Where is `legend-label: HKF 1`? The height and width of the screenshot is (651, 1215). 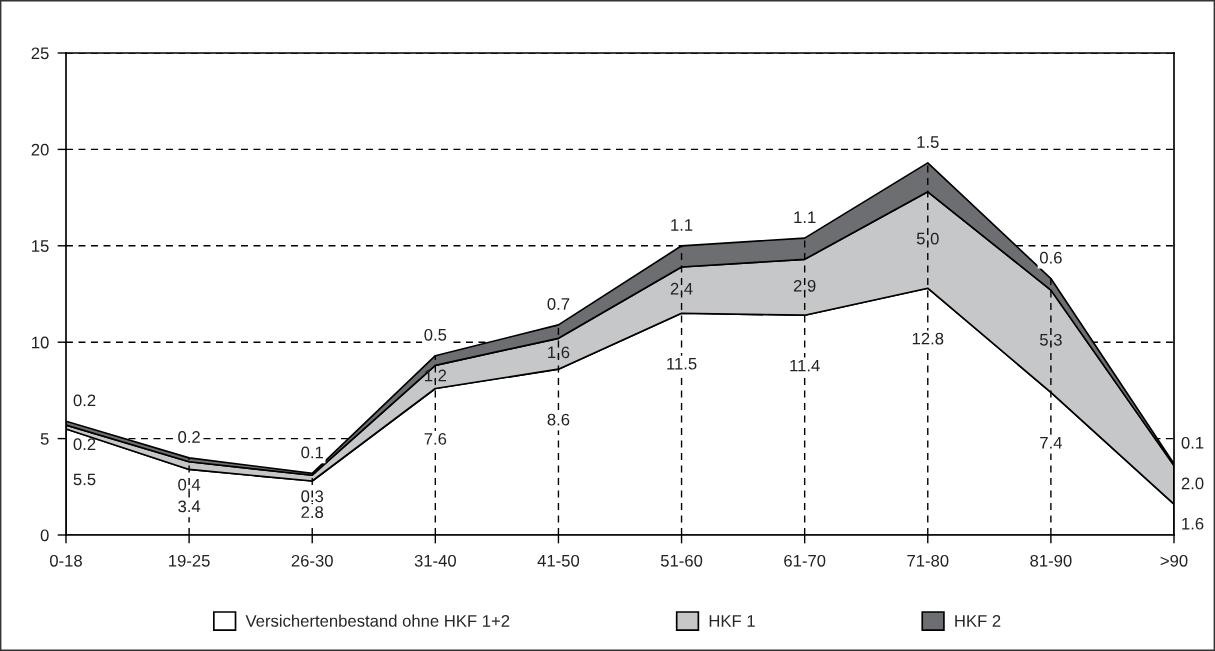
legend-label: HKF 1 is located at coordinates (732, 621).